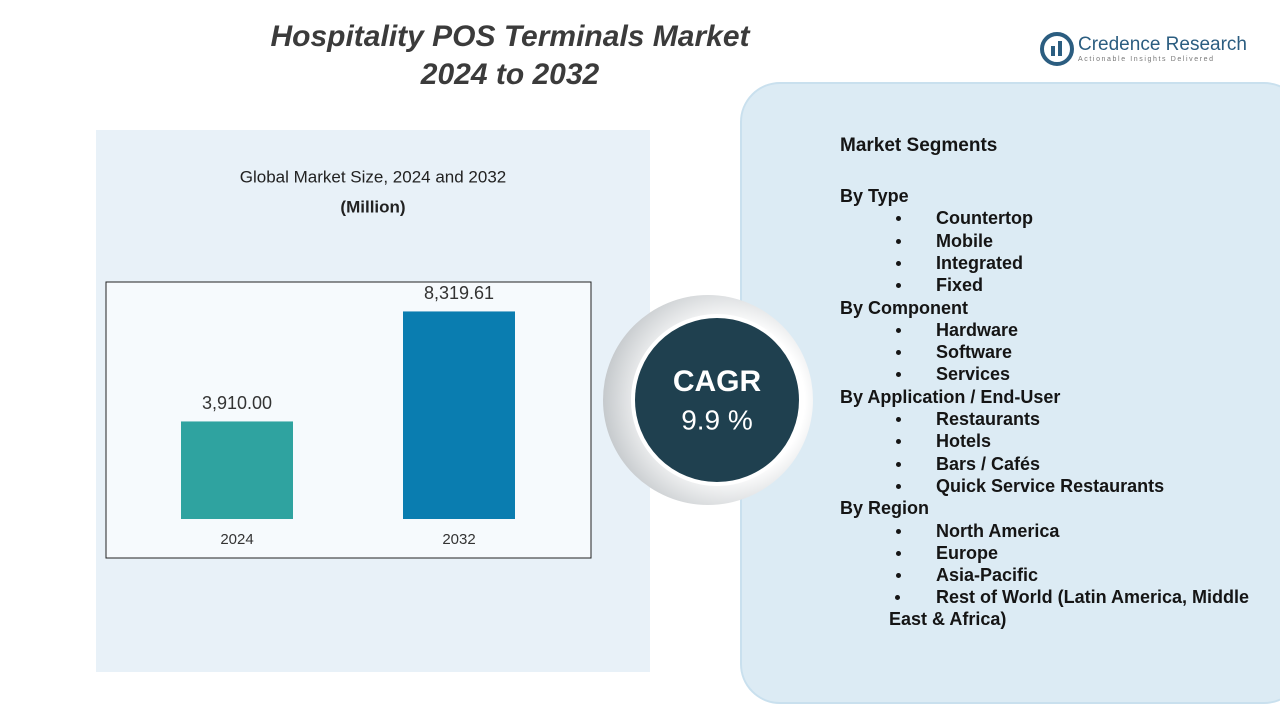 This screenshot has width=1280, height=720. Describe the element at coordinates (1162, 44) in the screenshot. I see `logo-name: Credence Research` at that location.